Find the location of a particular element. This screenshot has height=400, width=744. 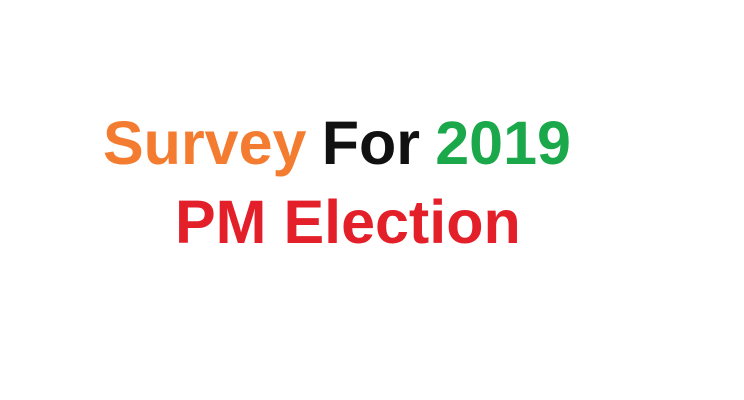

headline-line-1: Survey For 2019 is located at coordinates (337, 143).